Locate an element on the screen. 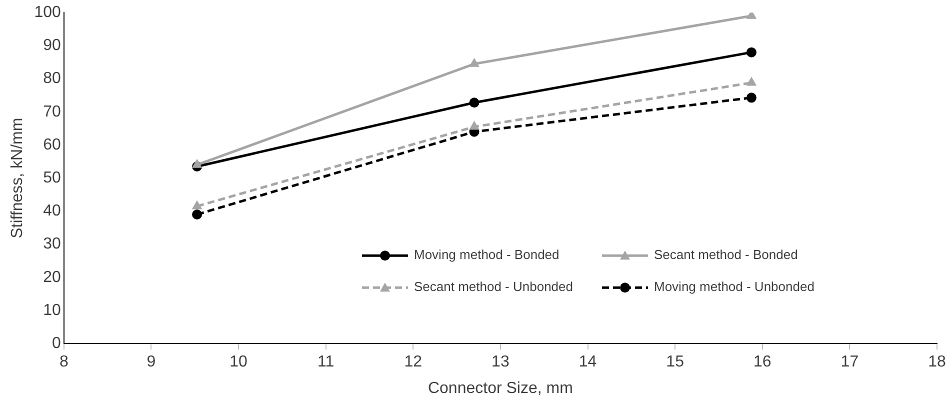  y-tick-label: 80 is located at coordinates (52, 79).